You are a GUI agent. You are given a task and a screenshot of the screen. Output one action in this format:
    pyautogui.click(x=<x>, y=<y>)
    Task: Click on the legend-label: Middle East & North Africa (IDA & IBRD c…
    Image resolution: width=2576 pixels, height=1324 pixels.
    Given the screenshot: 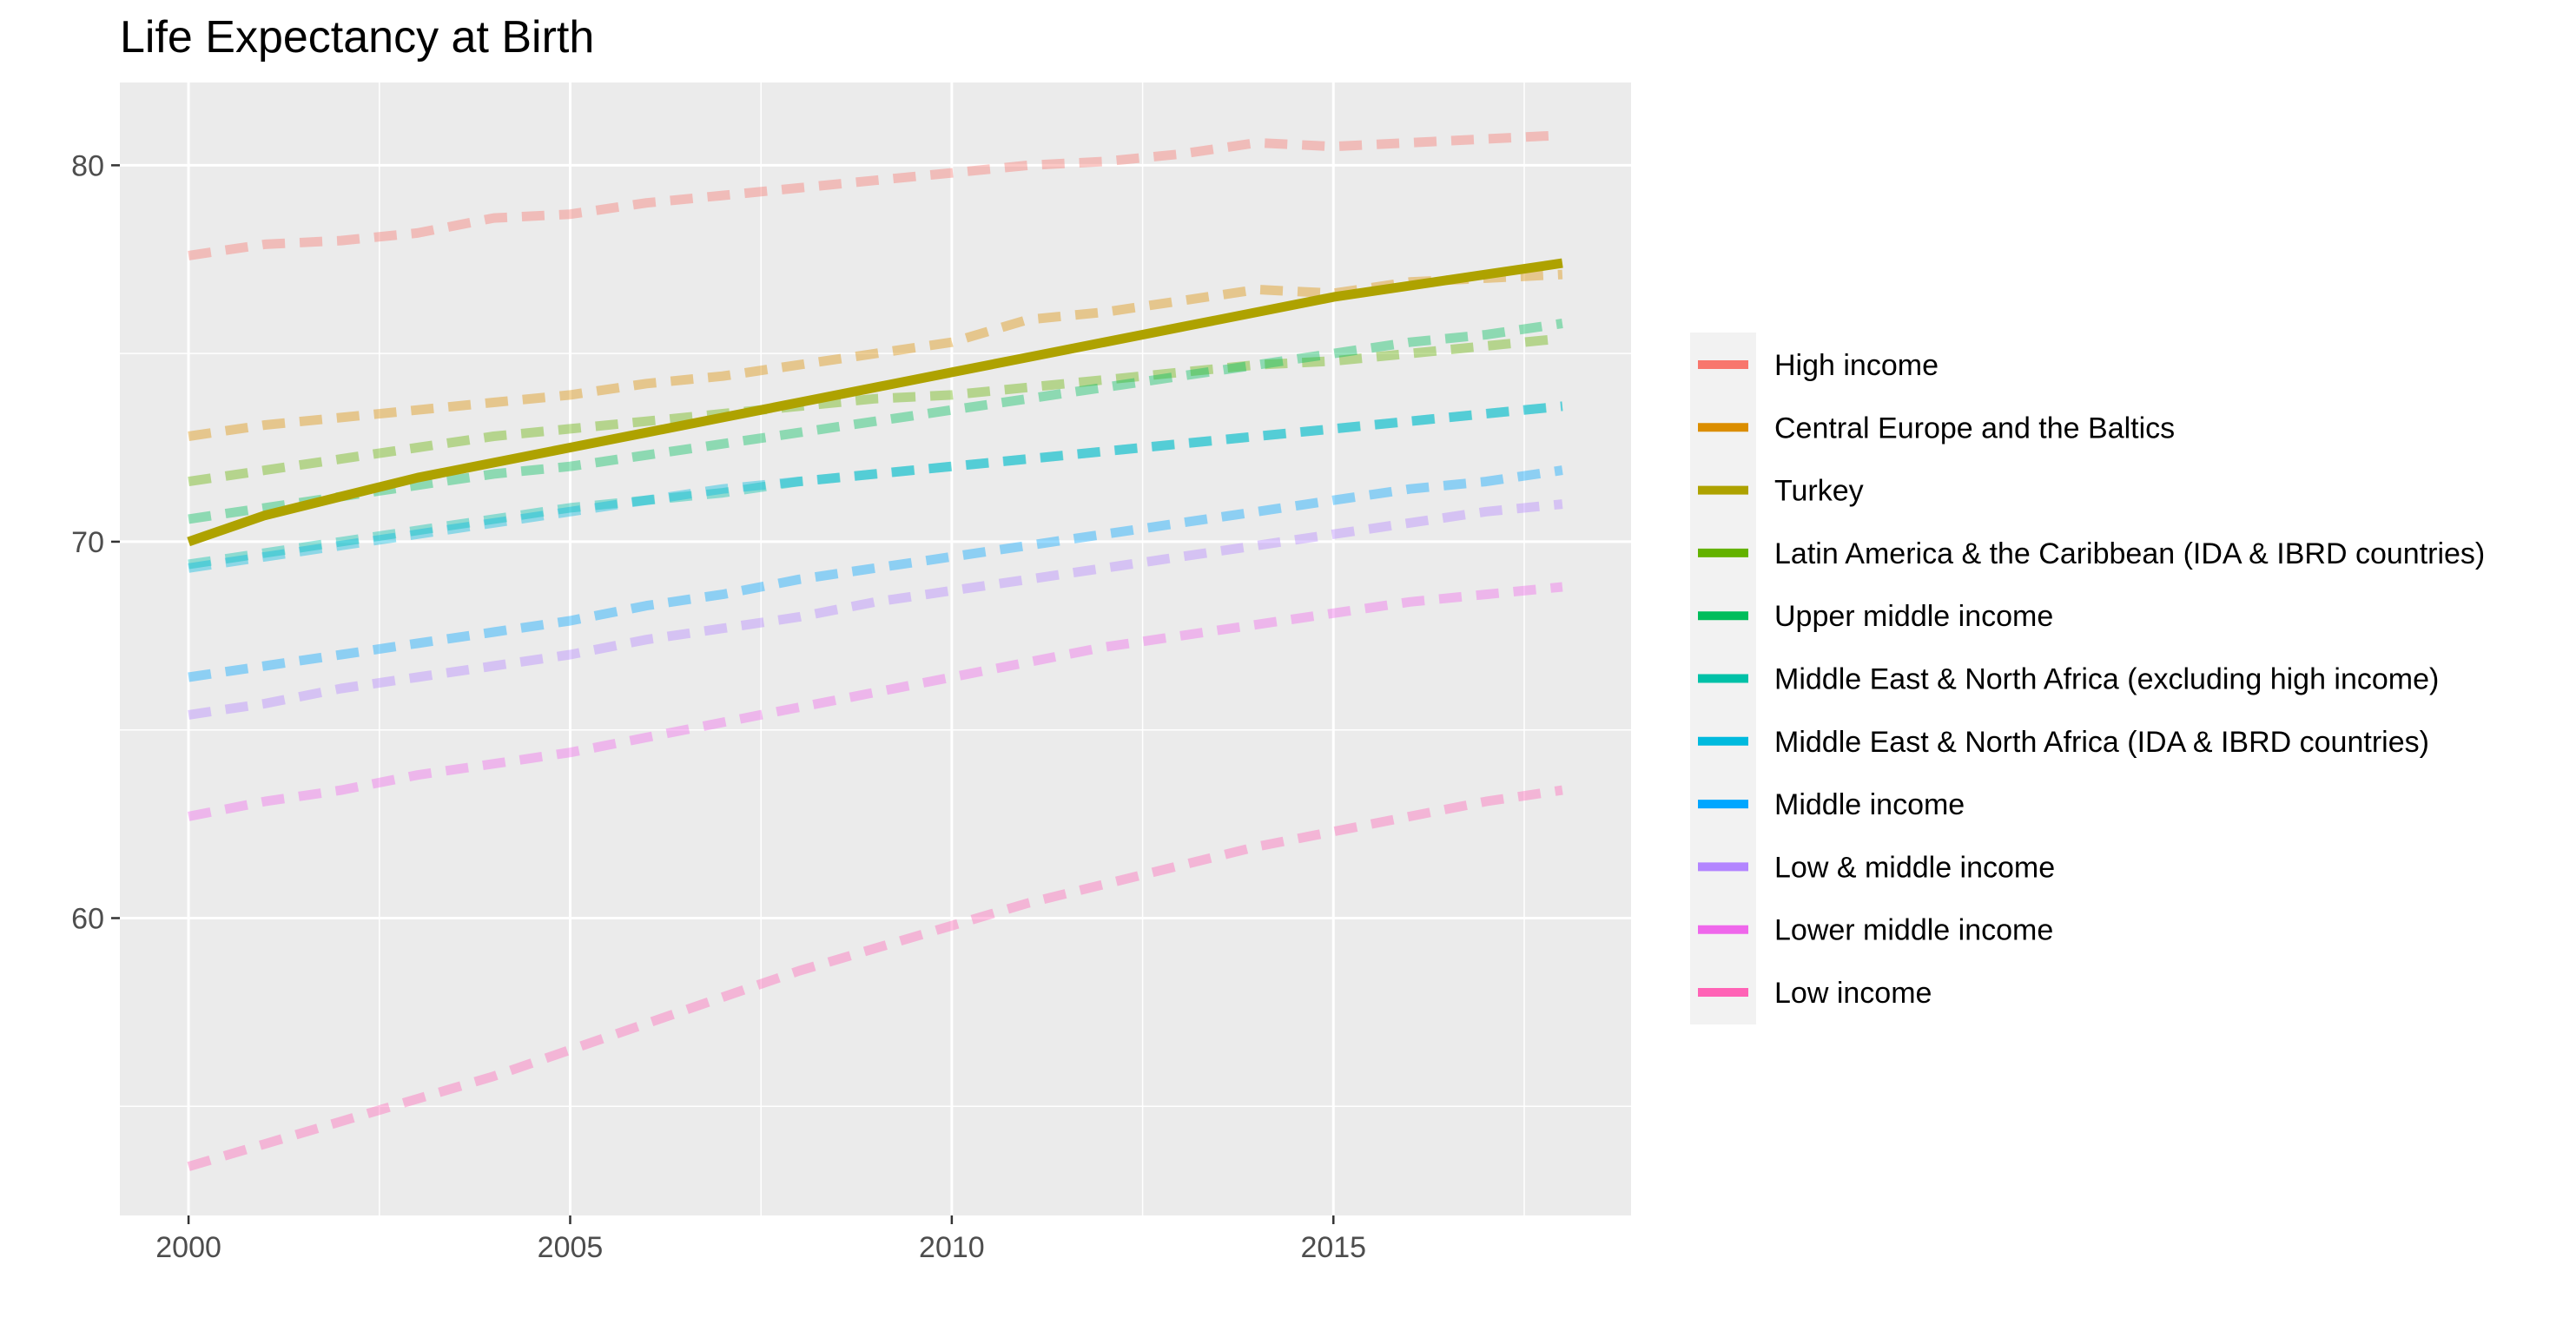 What is the action you would take?
    pyautogui.click(x=2102, y=742)
    